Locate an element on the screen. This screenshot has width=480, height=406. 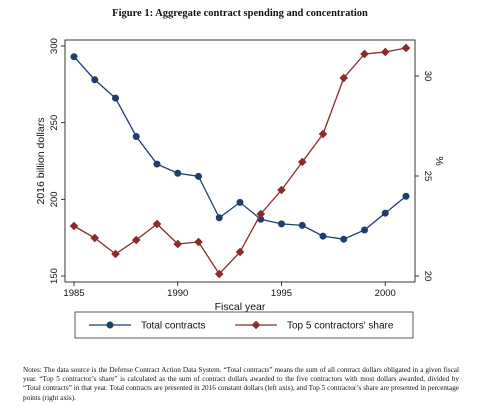
x-tick-label: 1995 is located at coordinates (281, 293).